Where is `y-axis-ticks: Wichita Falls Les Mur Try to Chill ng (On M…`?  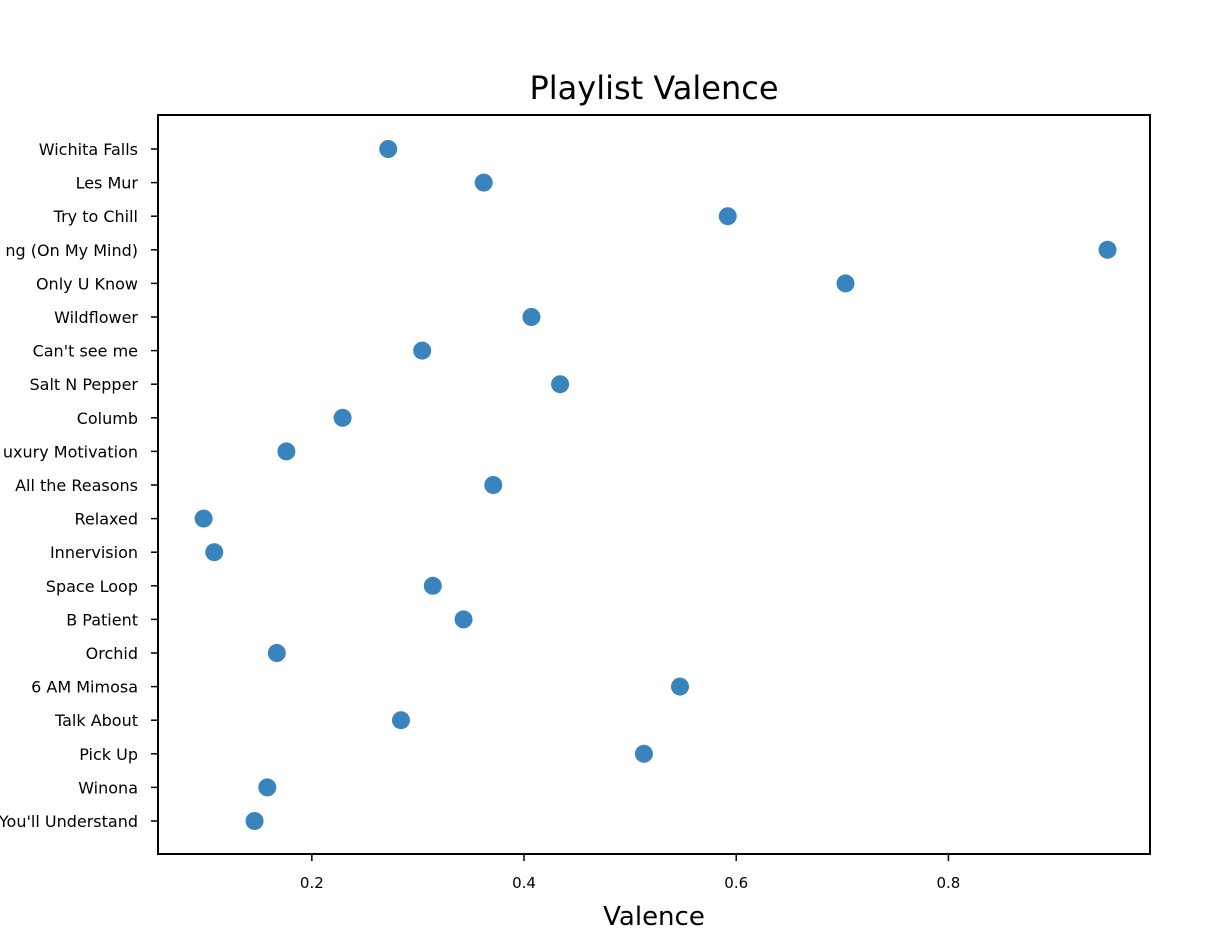 y-axis-ticks: Wichita Falls Les Mur Try to Chill ng (On M… is located at coordinates (79, 485).